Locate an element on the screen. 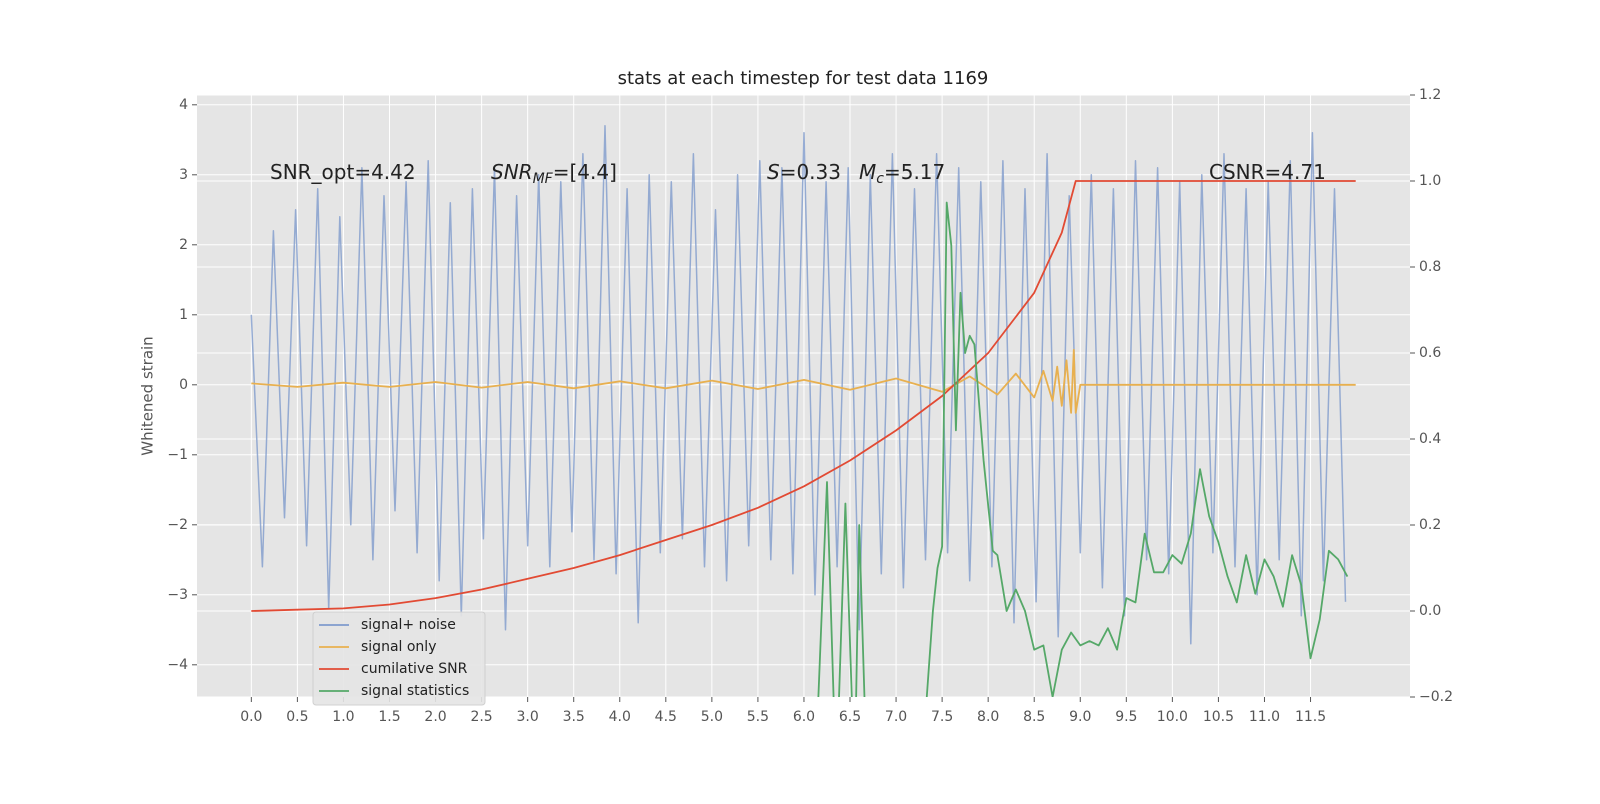 The image size is (1600, 804). annotation-text: CSNR=4.71 is located at coordinates (1267, 172).